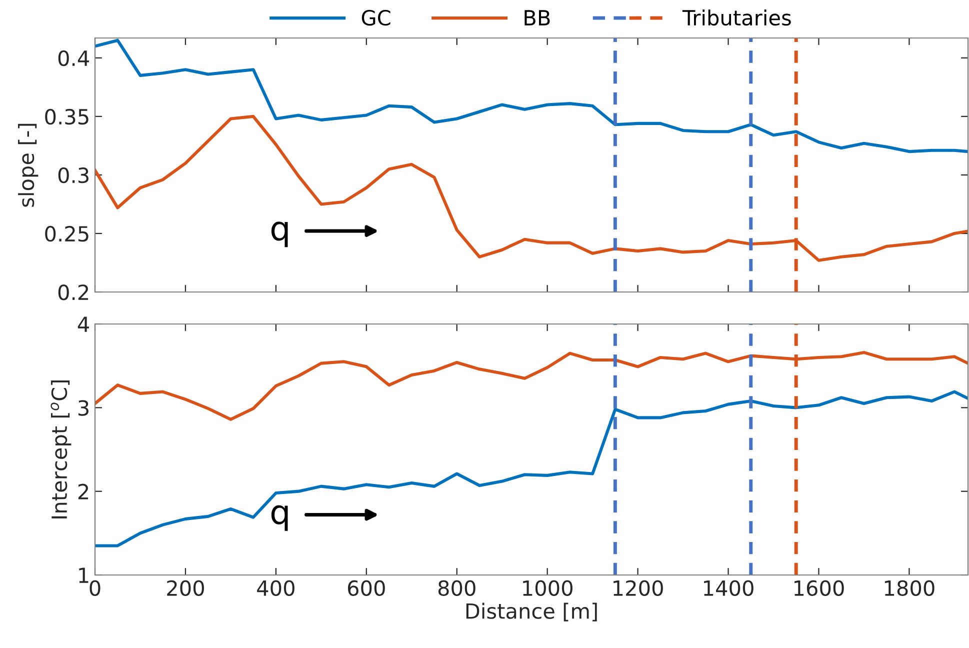  Describe the element at coordinates (457, 588) in the screenshot. I see `x-tick-label: 800` at that location.